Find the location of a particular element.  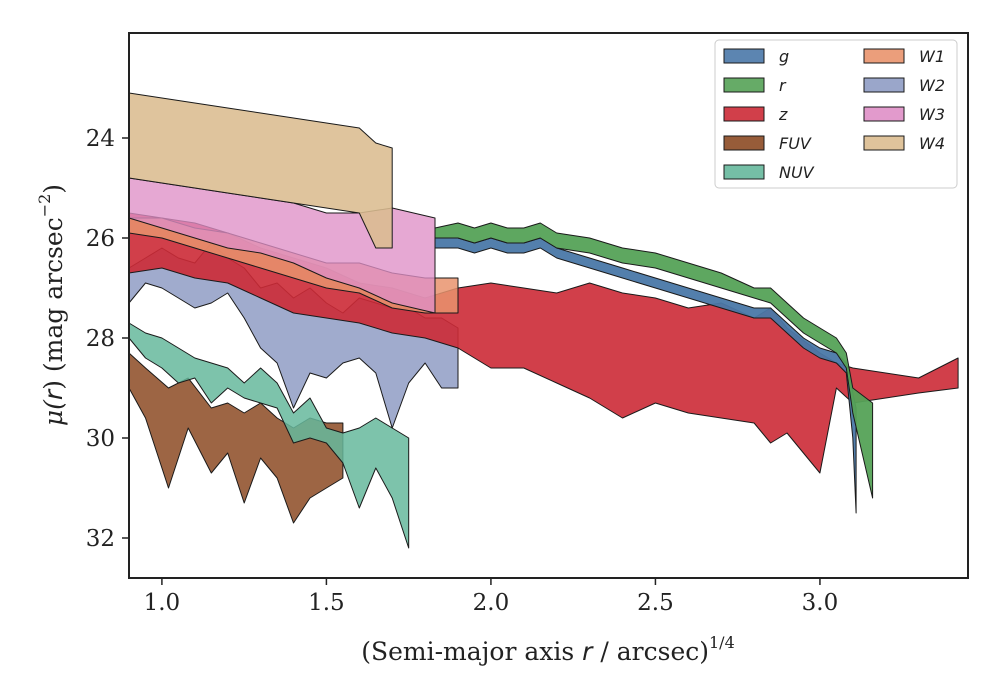

legend-label-z: z is located at coordinates (783, 114).